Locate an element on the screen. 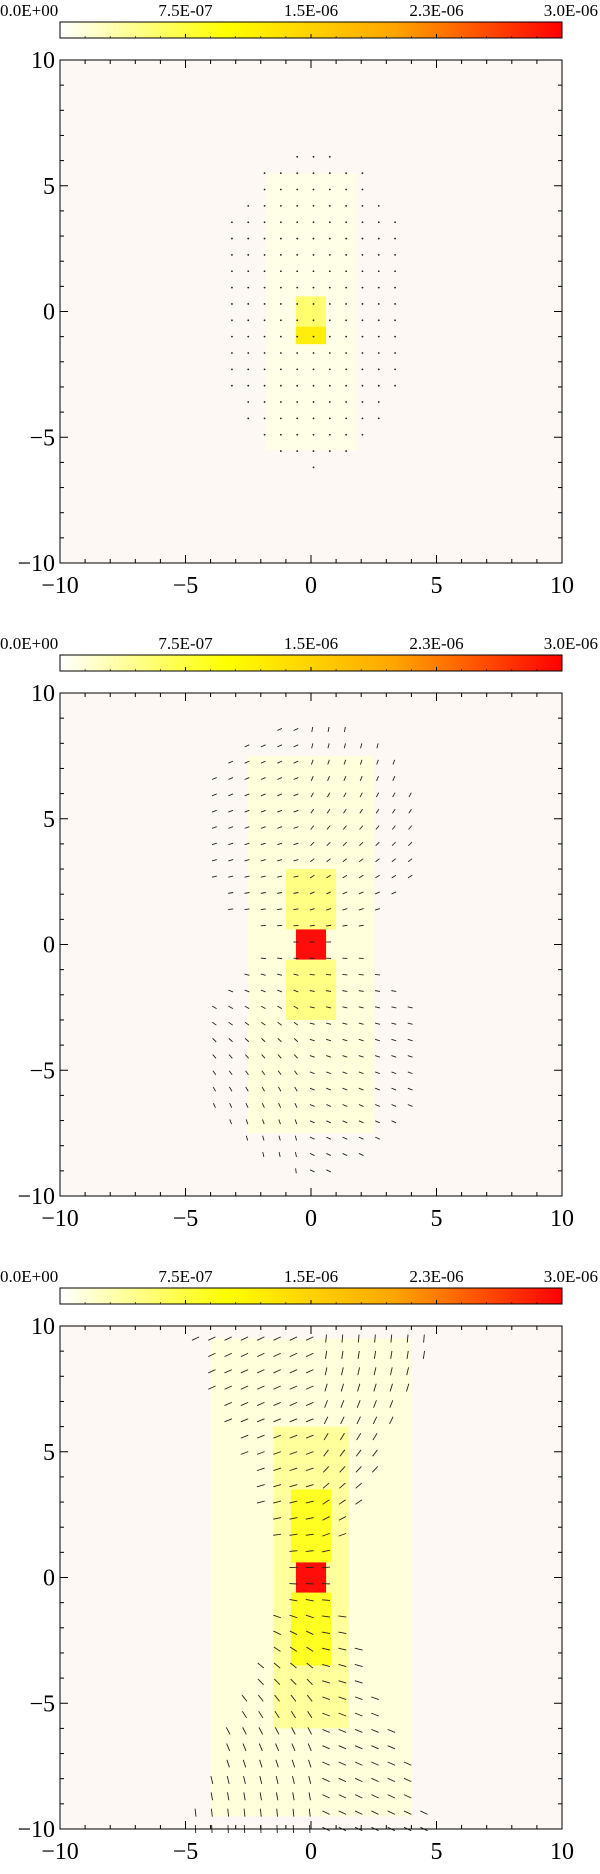 The image size is (600, 1874). y-tick-label: 5 is located at coordinates (49, 820).